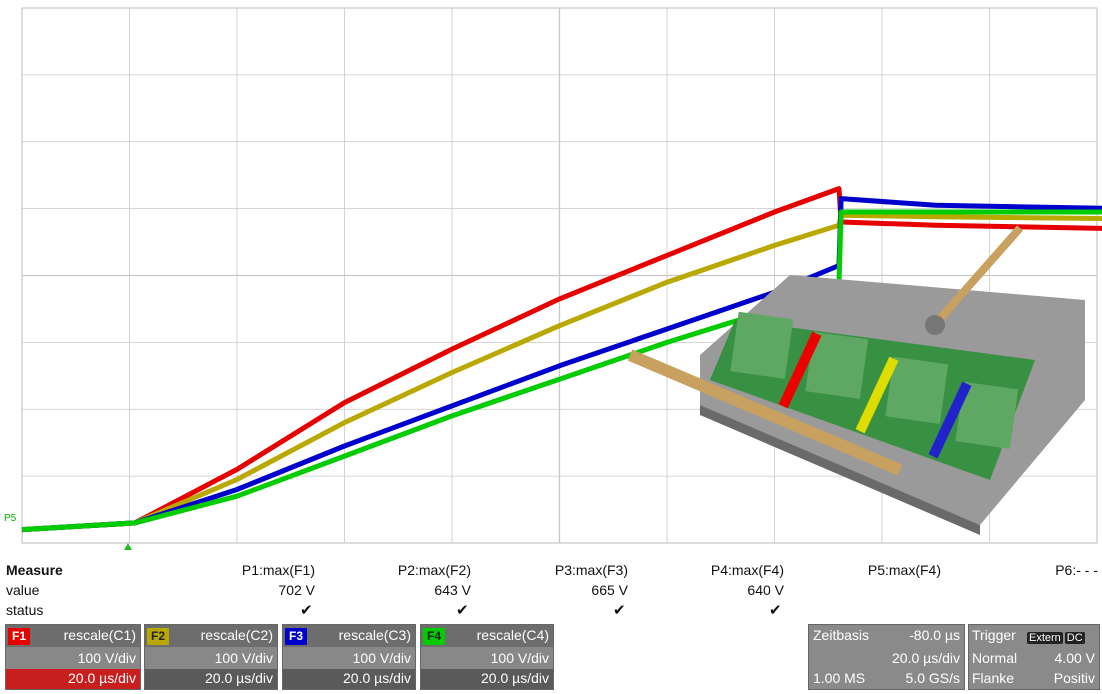 This screenshot has width=1102, height=694. Describe the element at coordinates (23, 590) in the screenshot. I see `measure-row-value-label: value` at that location.